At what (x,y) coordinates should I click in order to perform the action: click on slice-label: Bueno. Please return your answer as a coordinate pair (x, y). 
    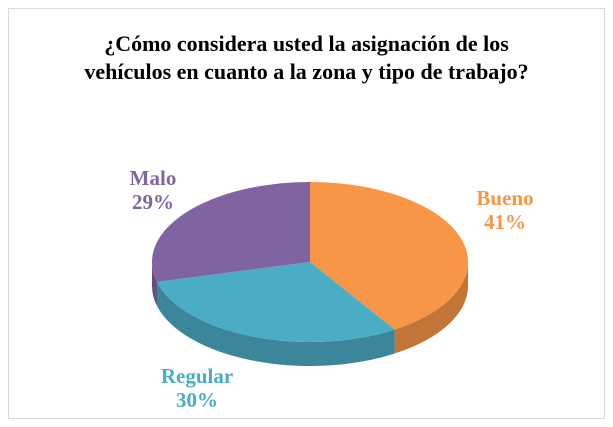
    Looking at the image, I should click on (504, 198).